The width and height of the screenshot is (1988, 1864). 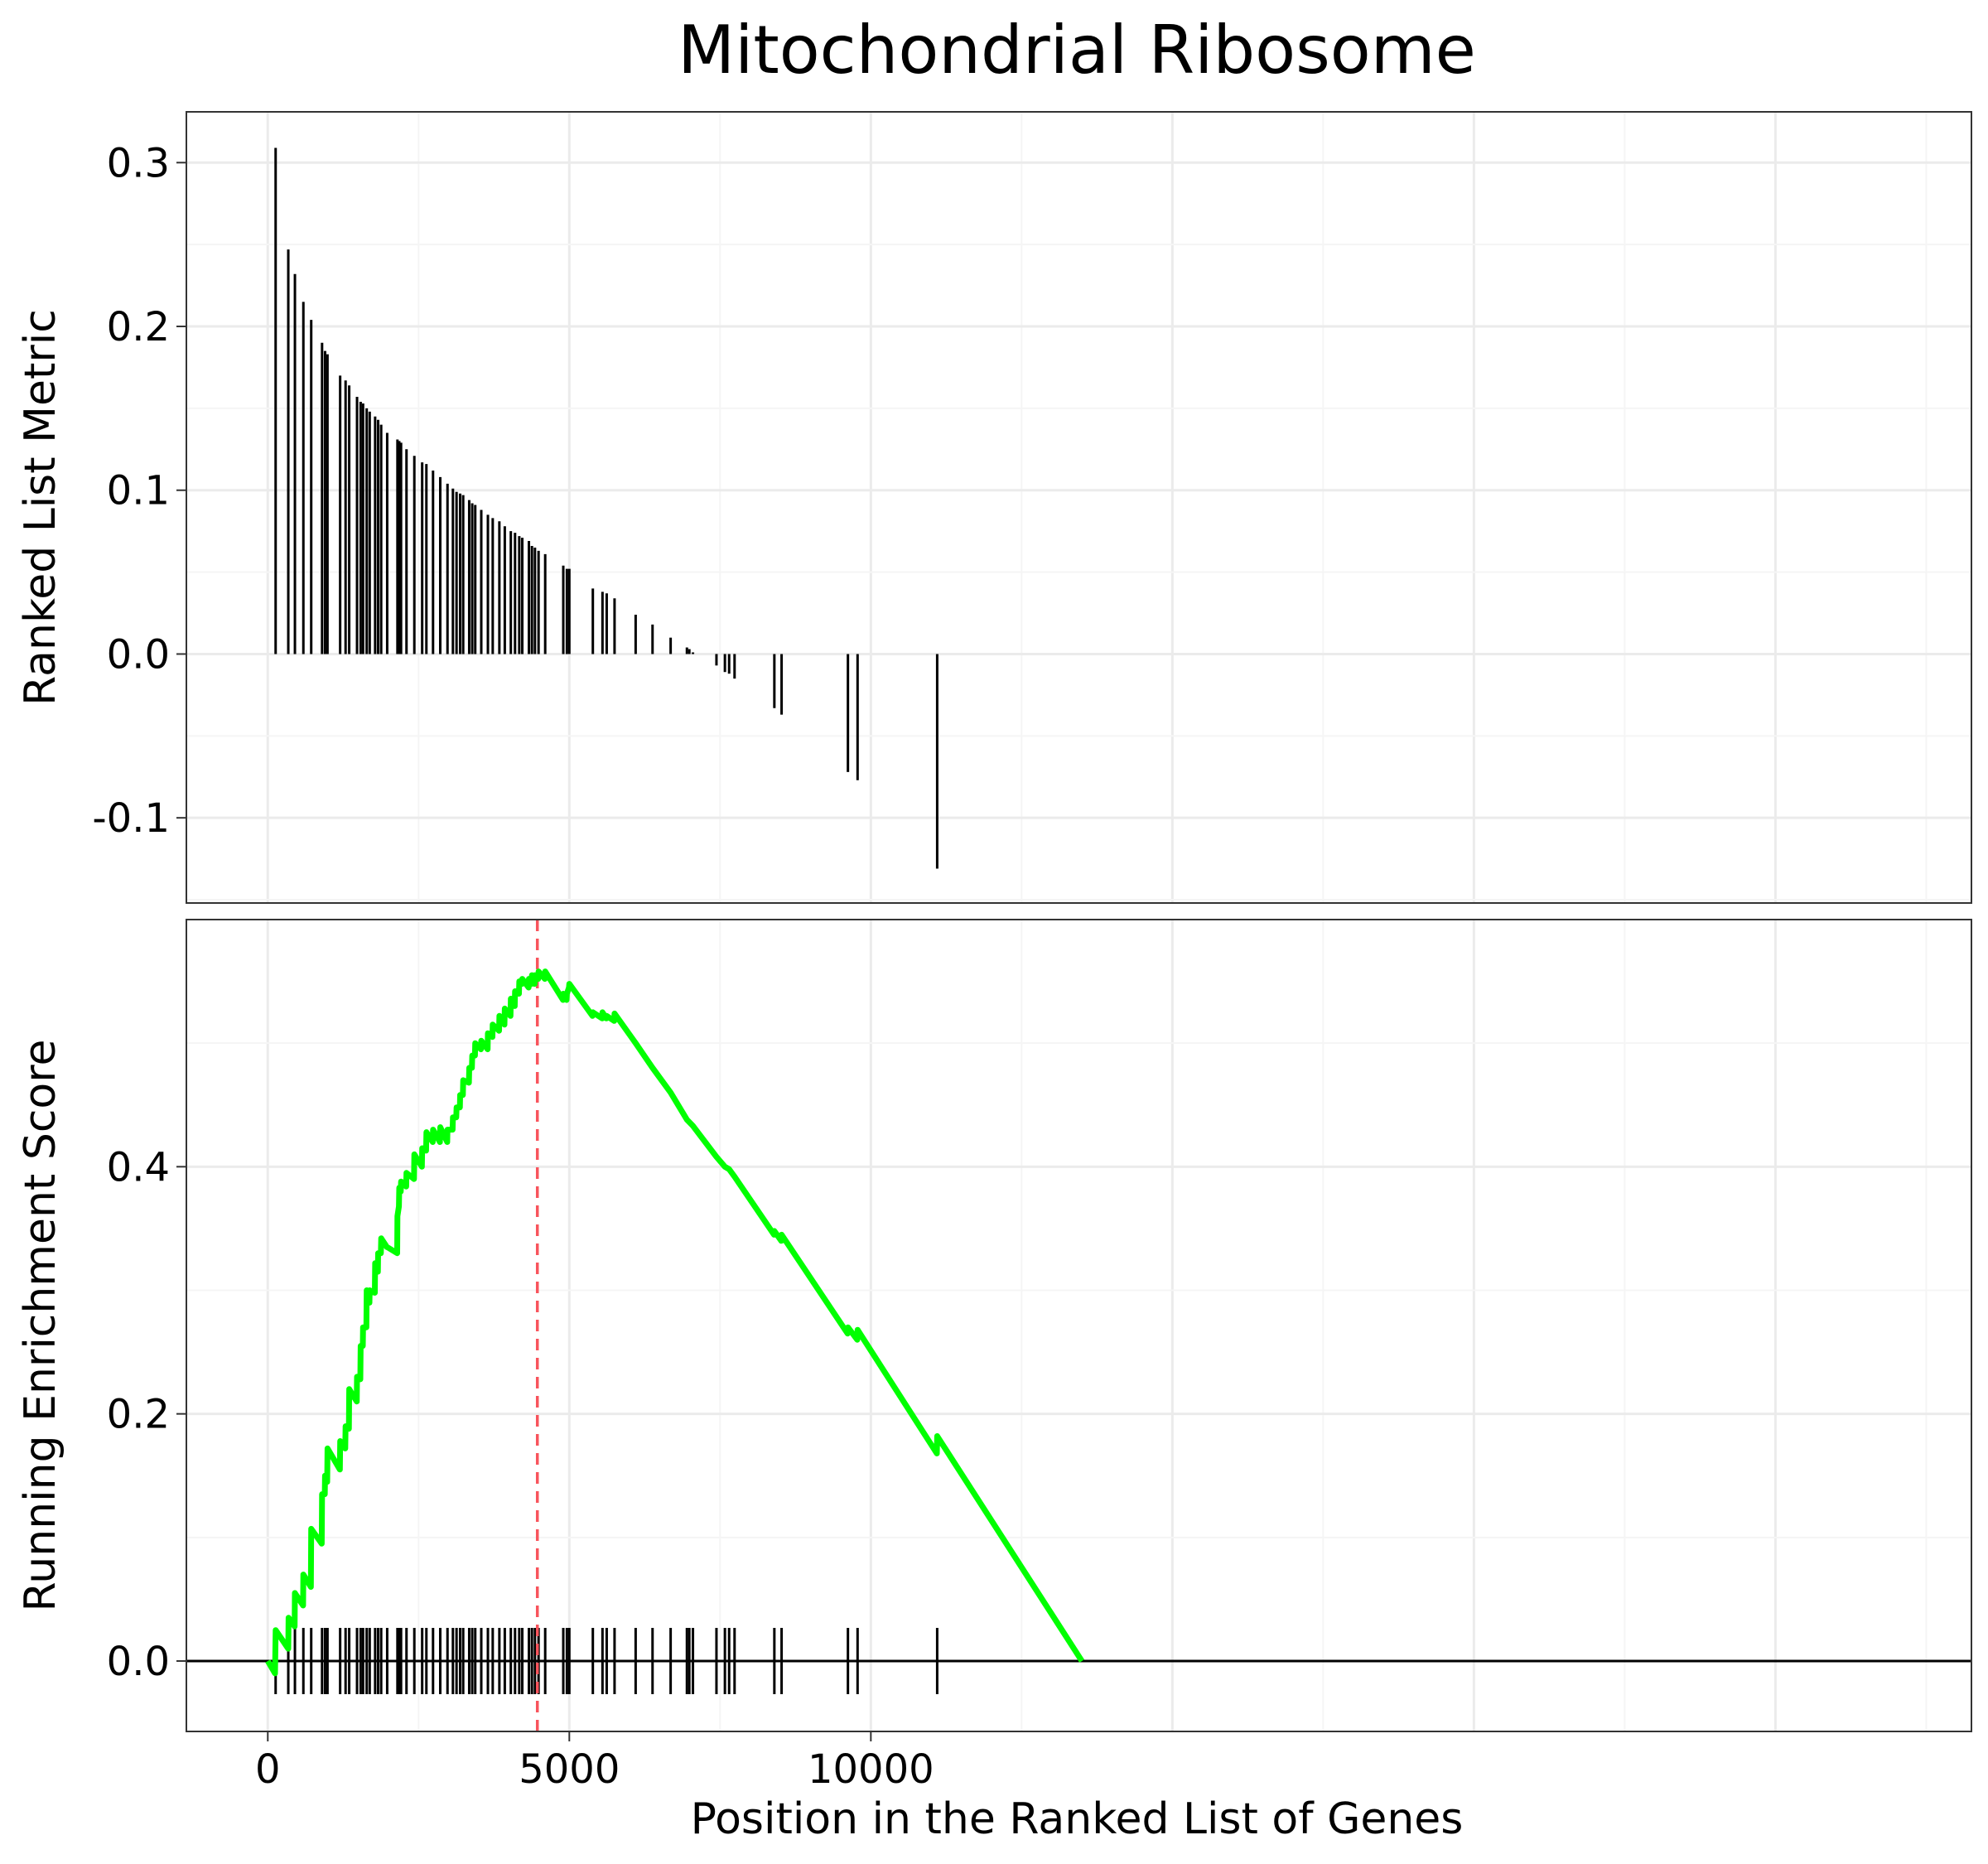 I want to click on y-tick-label: 0.4, so click(x=138, y=1167).